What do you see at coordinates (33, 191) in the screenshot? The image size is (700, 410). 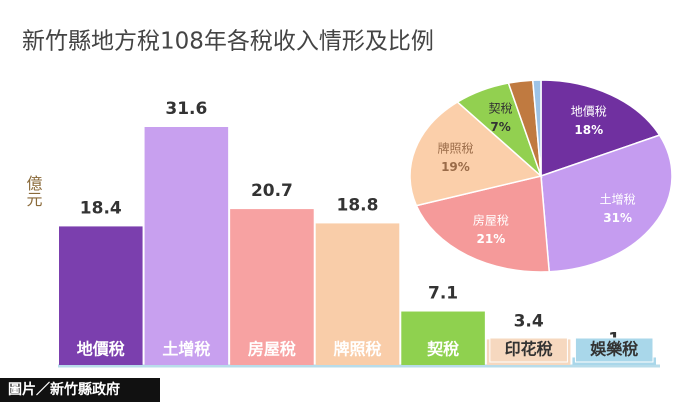 I see `y-axis-label: 億元` at bounding box center [33, 191].